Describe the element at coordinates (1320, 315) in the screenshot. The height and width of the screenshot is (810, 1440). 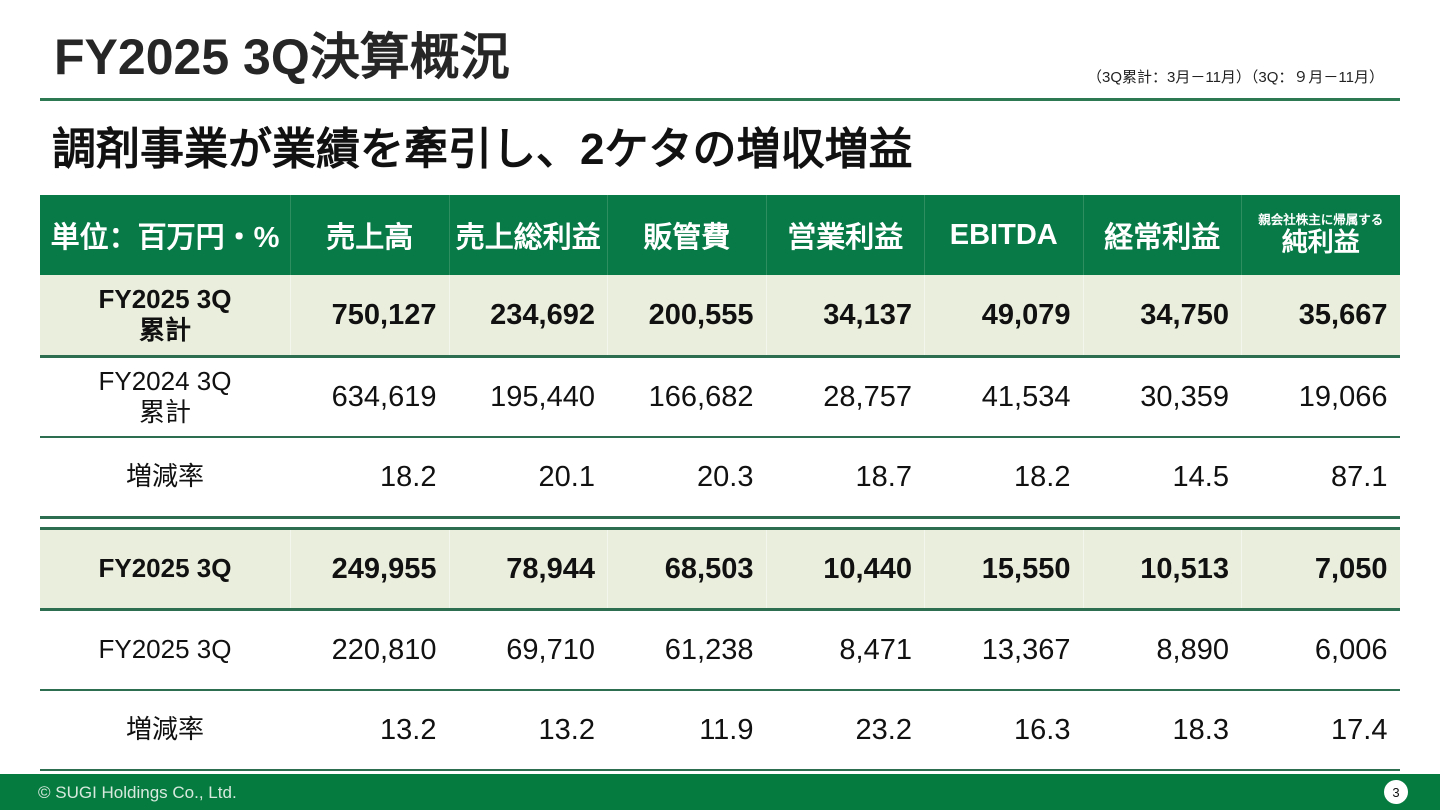
I see `cell-value: 35,667` at that location.